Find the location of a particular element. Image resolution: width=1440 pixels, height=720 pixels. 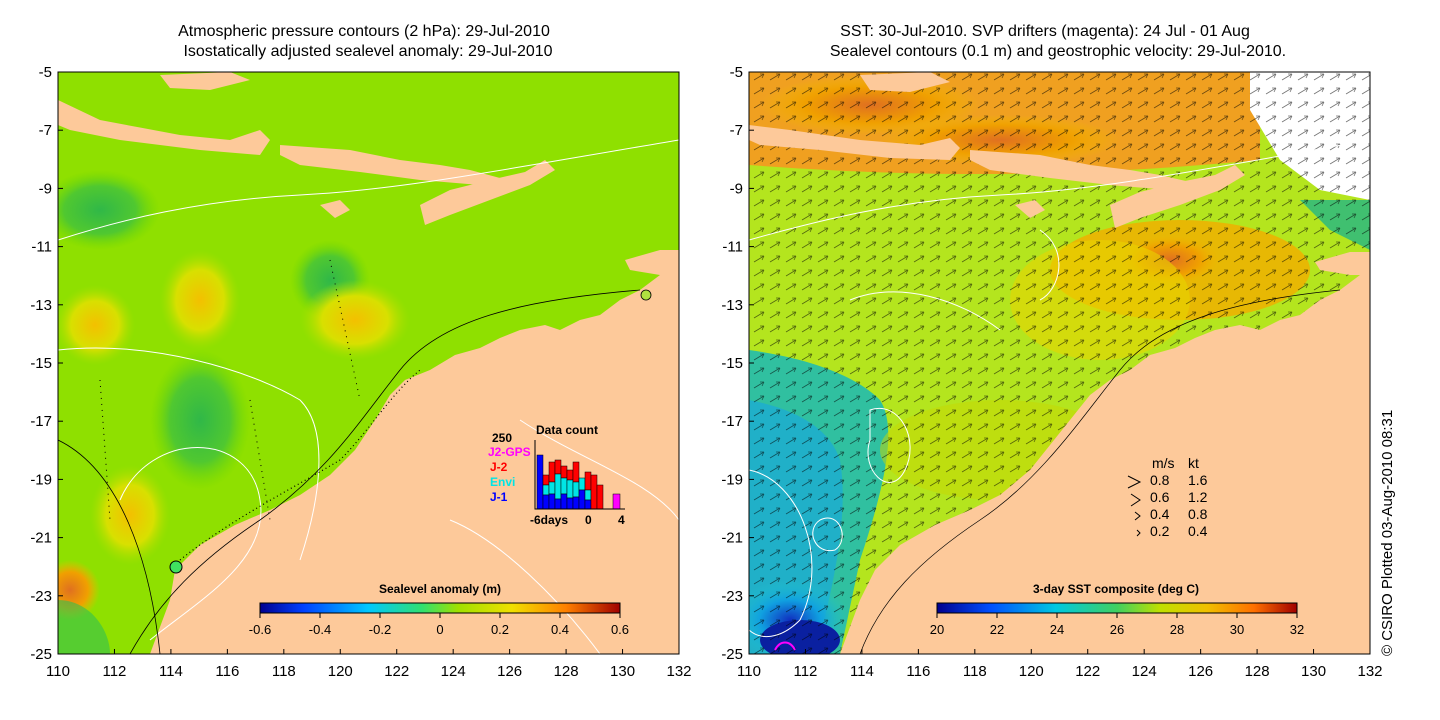

right-ytick-label: -21 is located at coordinates (732, 538).